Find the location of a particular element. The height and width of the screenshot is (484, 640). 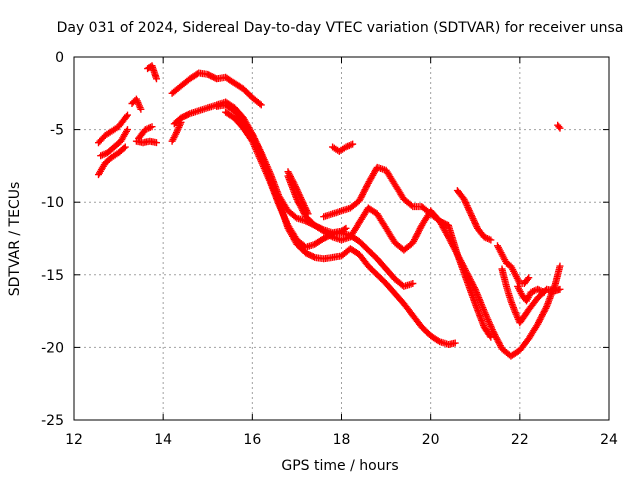

y-tick-label: -15 is located at coordinates (52, 276).